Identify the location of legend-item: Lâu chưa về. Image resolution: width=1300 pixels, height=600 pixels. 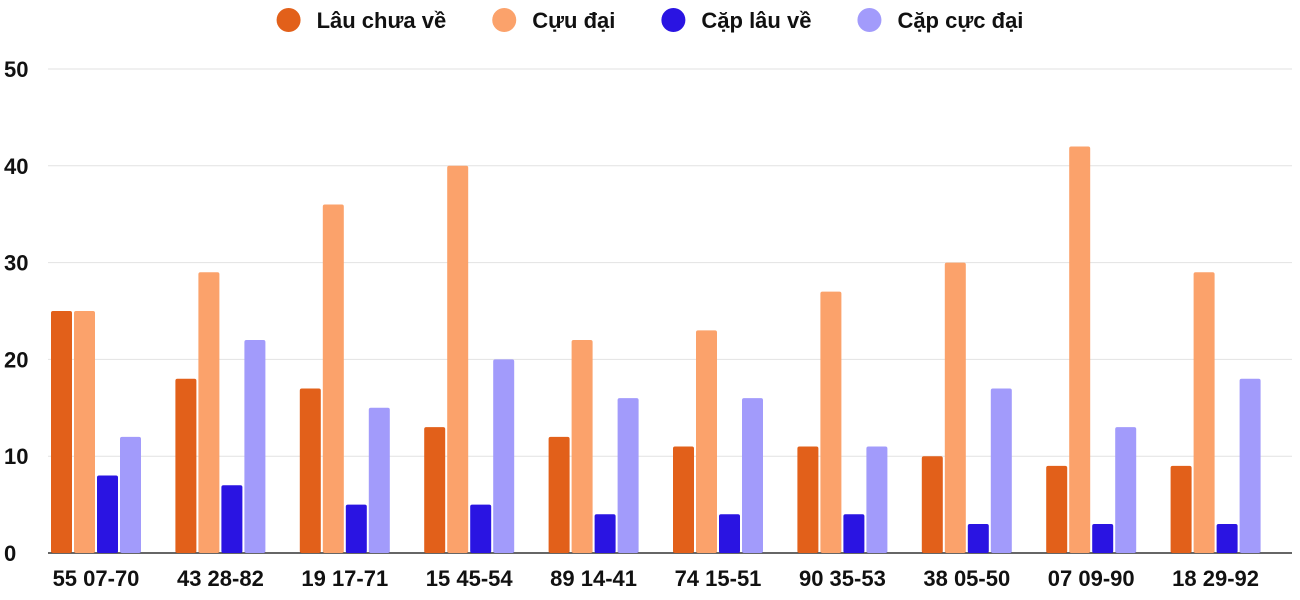
(361, 20).